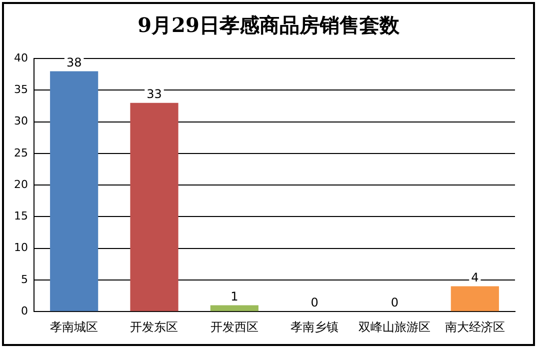 The height and width of the screenshot is (348, 537). Describe the element at coordinates (21, 184) in the screenshot. I see `y-tick-label: 20` at that location.